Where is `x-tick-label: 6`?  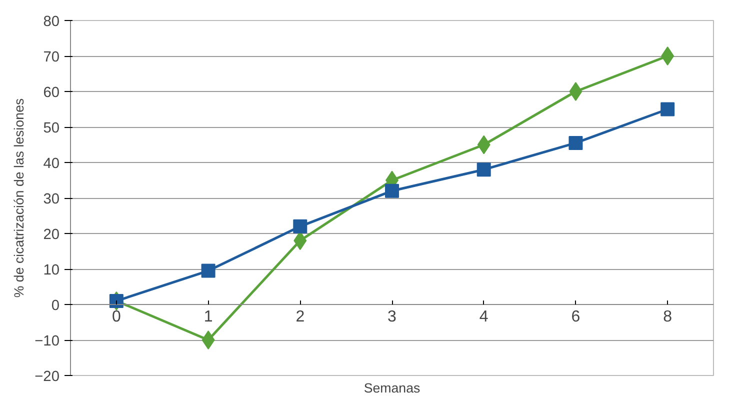
x-tick-label: 6 is located at coordinates (575, 317).